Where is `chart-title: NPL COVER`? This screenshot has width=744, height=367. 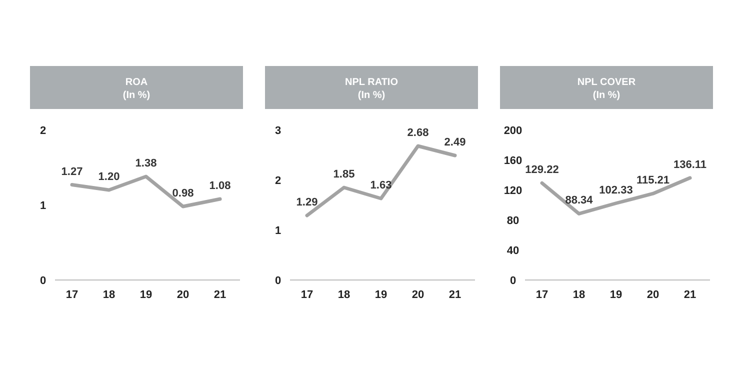
chart-title: NPL COVER is located at coordinates (606, 82).